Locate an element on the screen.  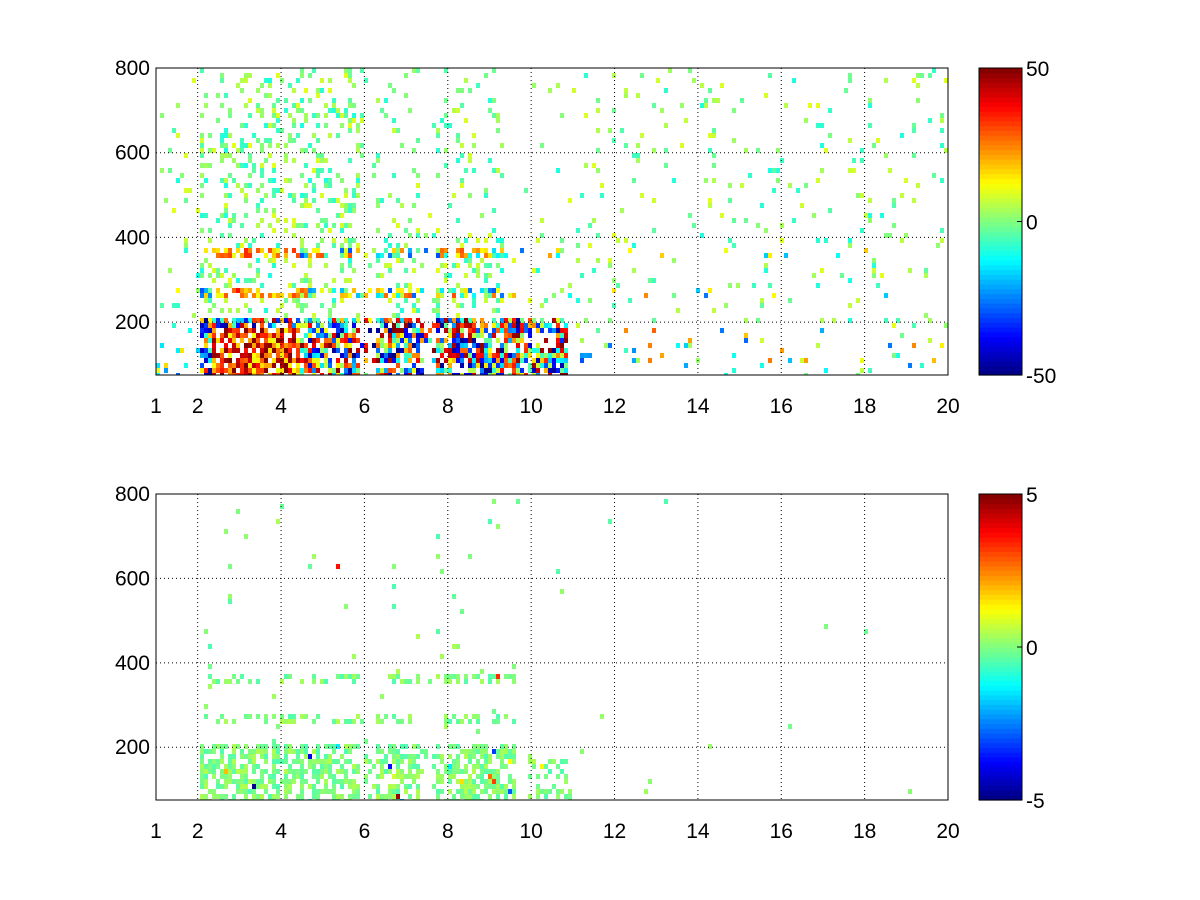
x-tick-label: 8 is located at coordinates (448, 831).